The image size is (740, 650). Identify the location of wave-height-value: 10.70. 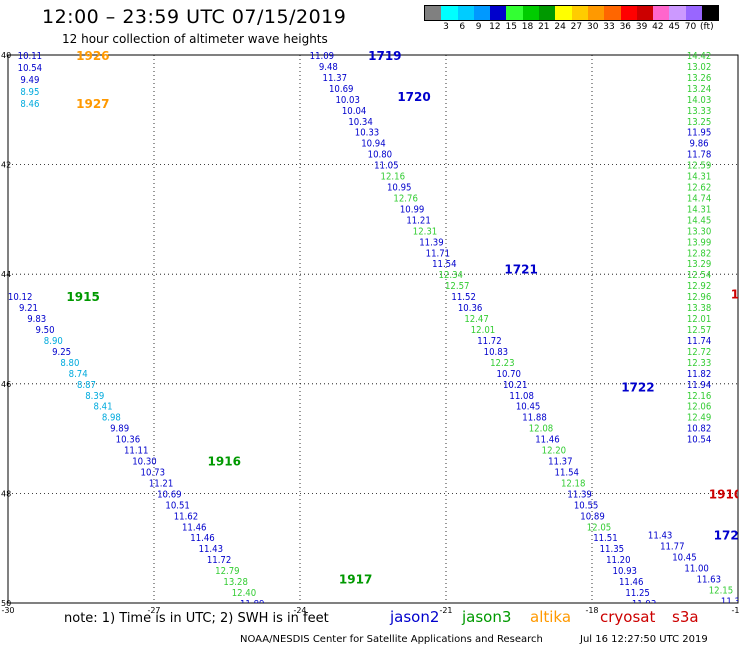
(509, 374).